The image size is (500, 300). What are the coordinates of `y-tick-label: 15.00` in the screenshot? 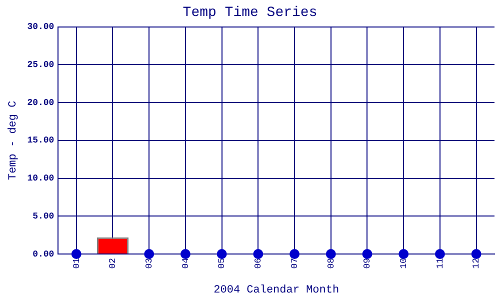 It's located at (40, 141).